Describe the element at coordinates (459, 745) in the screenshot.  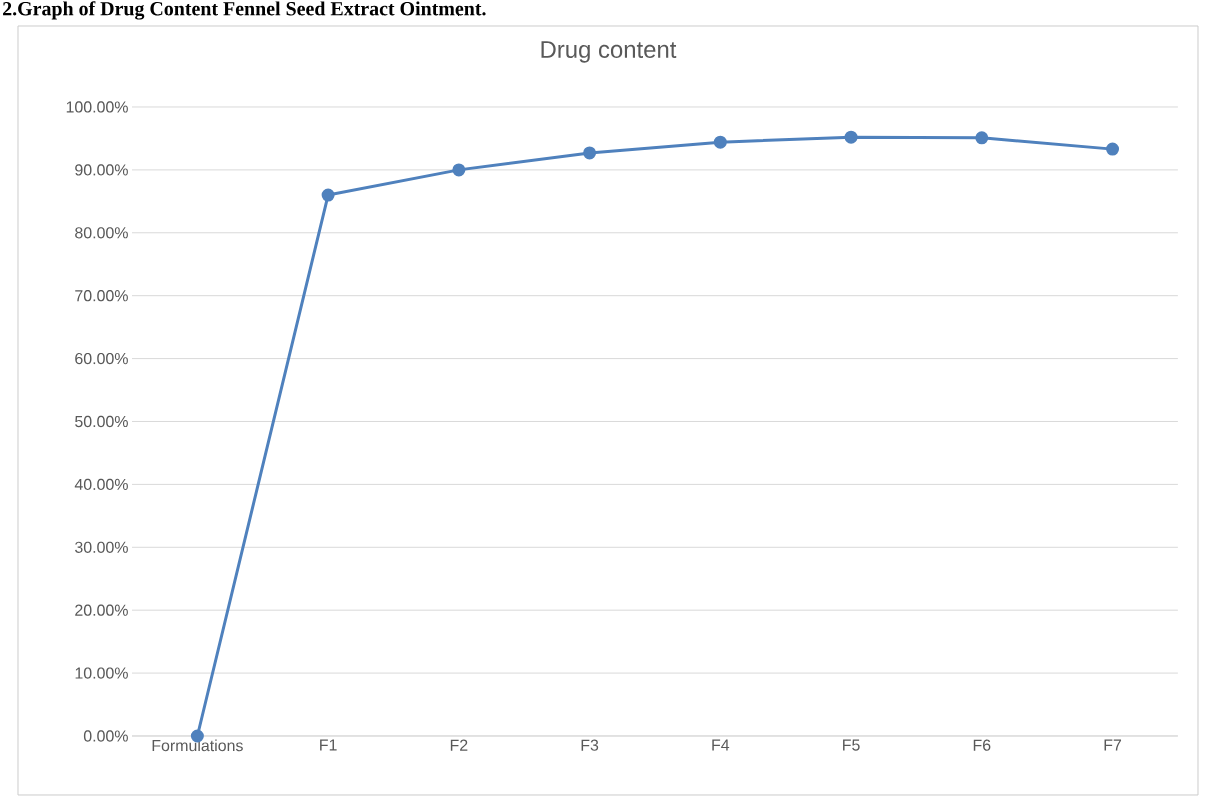
I see `x-tick-label: F2` at that location.